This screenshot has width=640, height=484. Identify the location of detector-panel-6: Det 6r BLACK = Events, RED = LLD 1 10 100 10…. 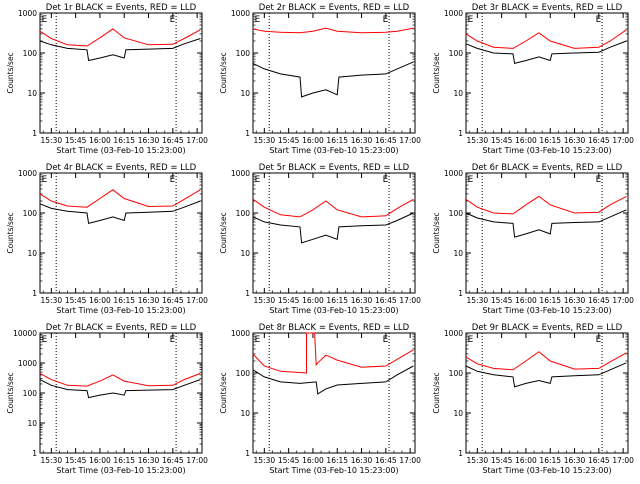
(533, 239).